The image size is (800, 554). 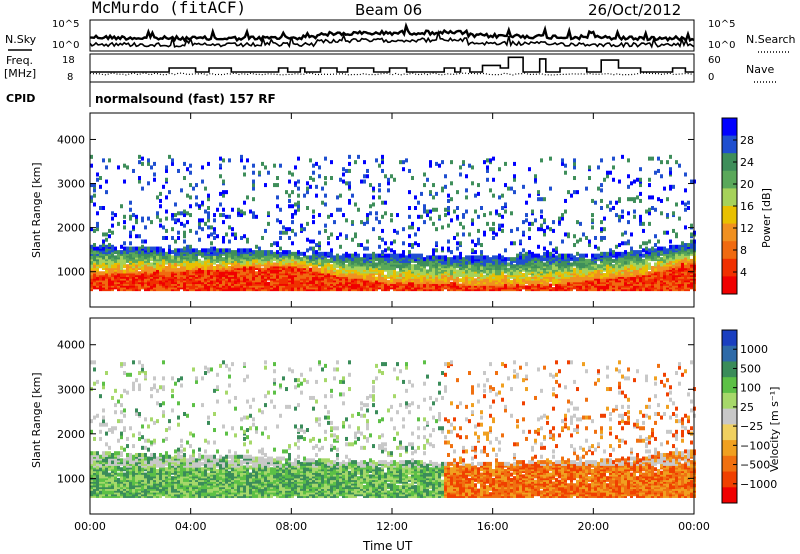 I want to click on nave-label: Nave, so click(x=760, y=69).